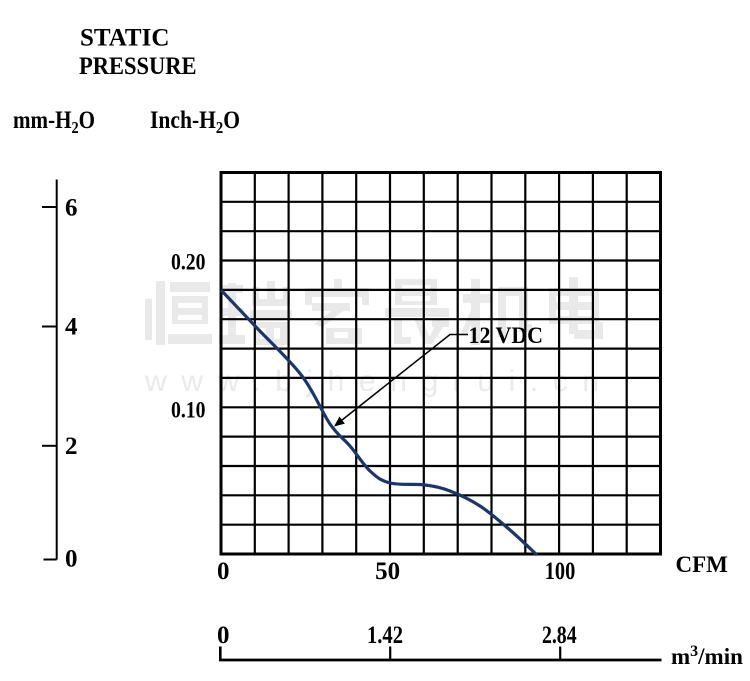 The image size is (750, 681). I want to click on svg-text: 2, so click(71, 446).